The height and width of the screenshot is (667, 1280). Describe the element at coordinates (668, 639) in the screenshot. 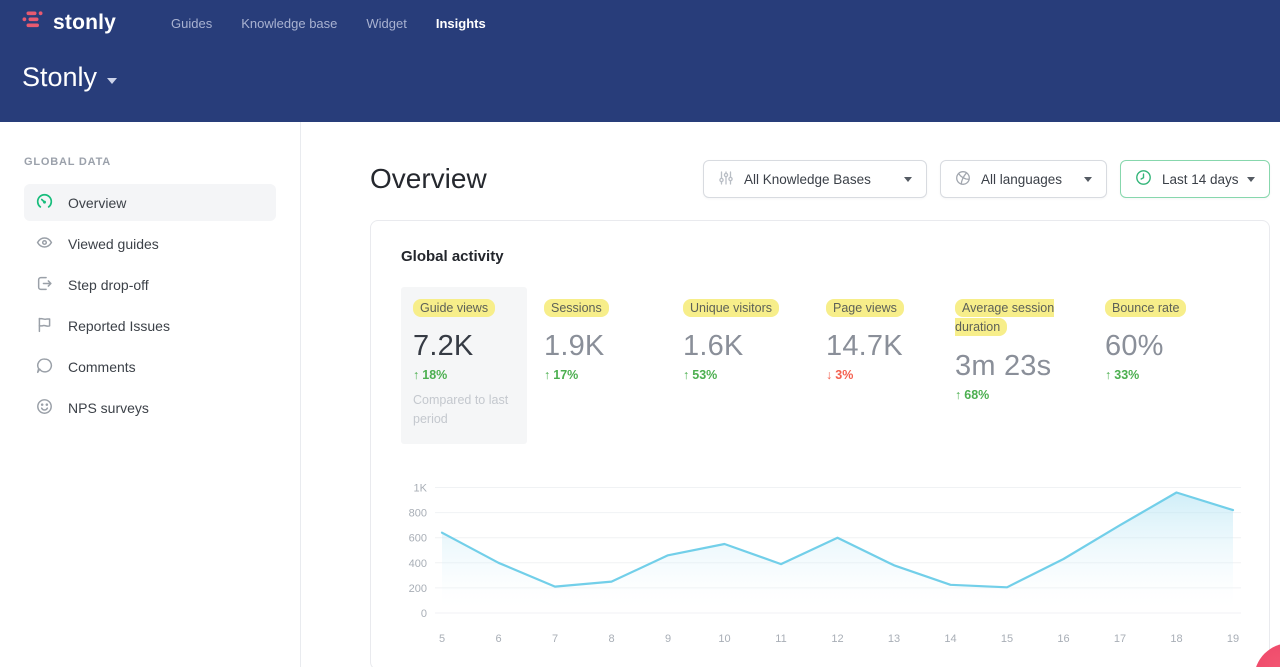

I see `svg-text: 9` at that location.